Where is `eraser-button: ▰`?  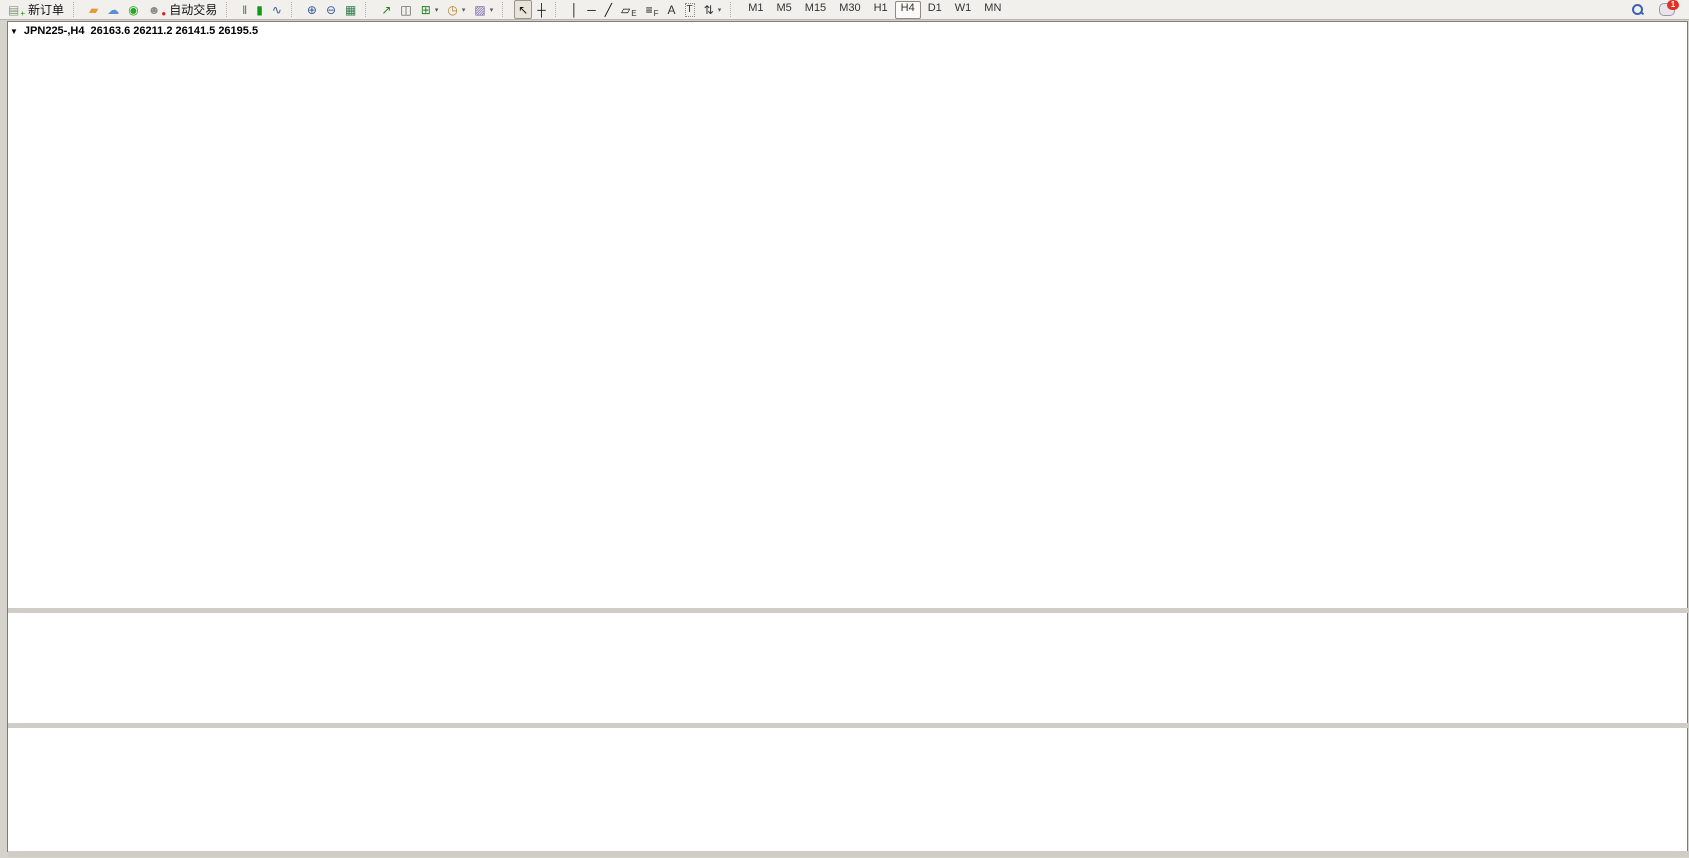 eraser-button: ▰ is located at coordinates (93, 9).